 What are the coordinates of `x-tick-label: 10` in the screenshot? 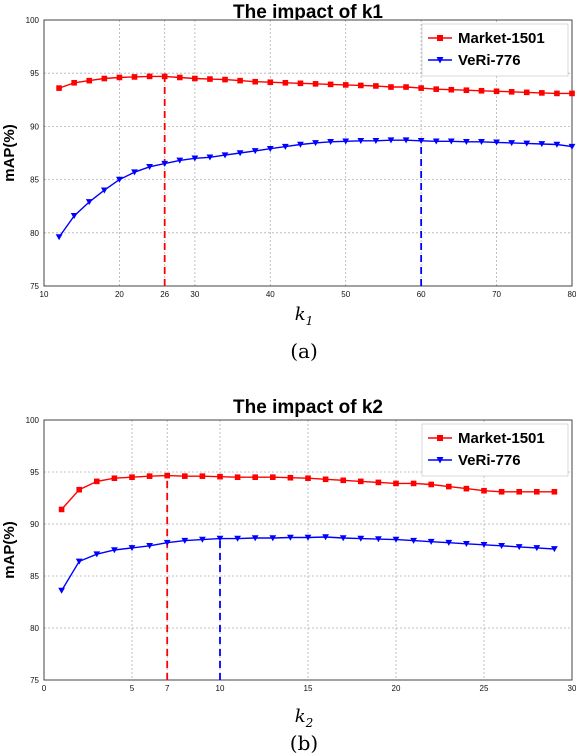 It's located at (220, 688).